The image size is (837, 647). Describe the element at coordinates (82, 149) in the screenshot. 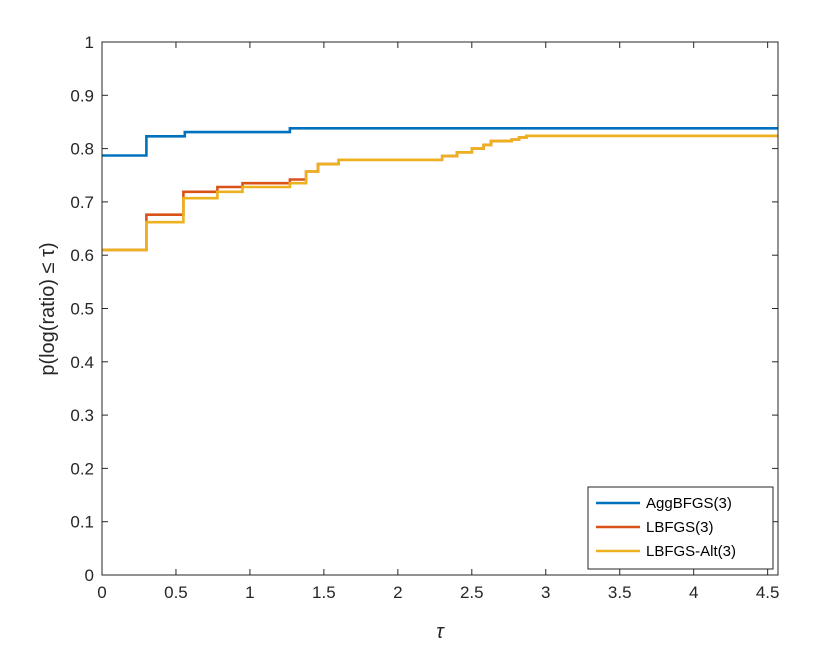

I see `y-tick-label: 0.8` at that location.